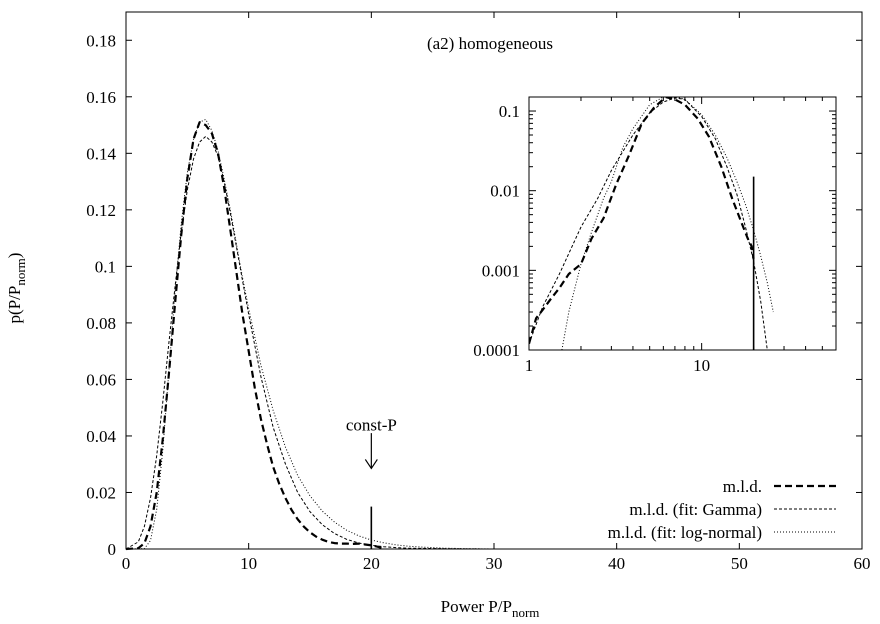 This screenshot has height=624, width=880. What do you see at coordinates (616, 563) in the screenshot?
I see `x-tick-label: 40` at bounding box center [616, 563].